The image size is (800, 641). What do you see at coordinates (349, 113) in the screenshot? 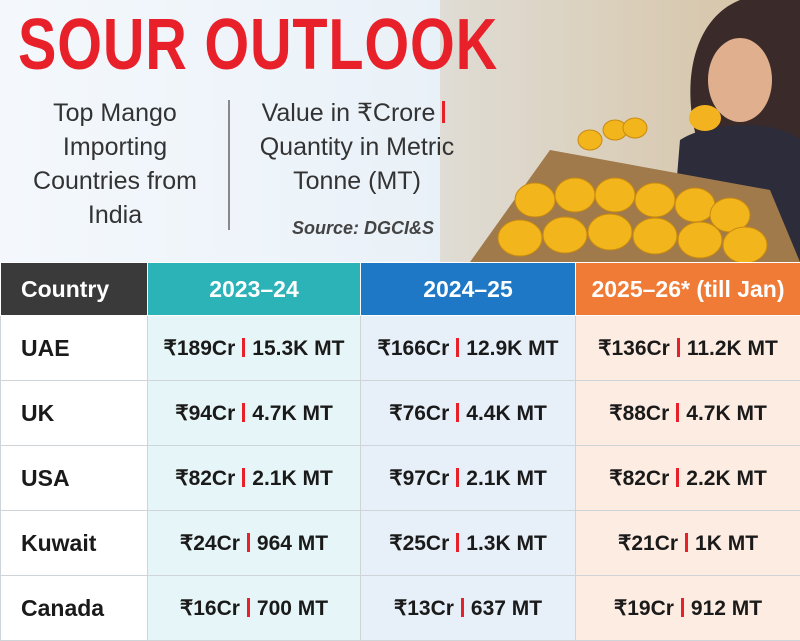
I see `unit-value: Value in ₹Crore` at bounding box center [349, 113].